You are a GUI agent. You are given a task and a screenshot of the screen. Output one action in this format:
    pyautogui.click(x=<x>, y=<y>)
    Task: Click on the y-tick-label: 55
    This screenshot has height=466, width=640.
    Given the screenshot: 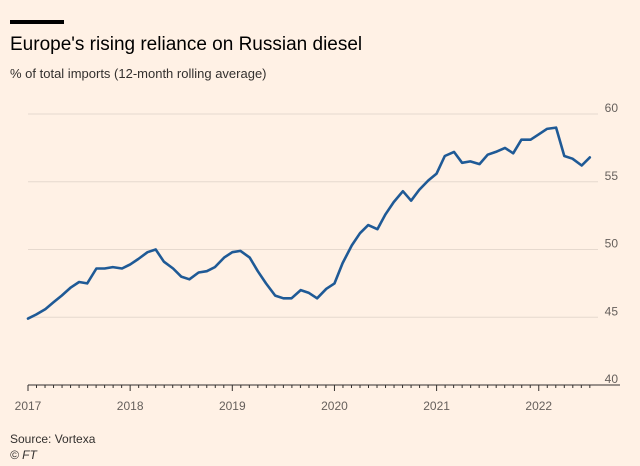 What is the action you would take?
    pyautogui.click(x=612, y=176)
    